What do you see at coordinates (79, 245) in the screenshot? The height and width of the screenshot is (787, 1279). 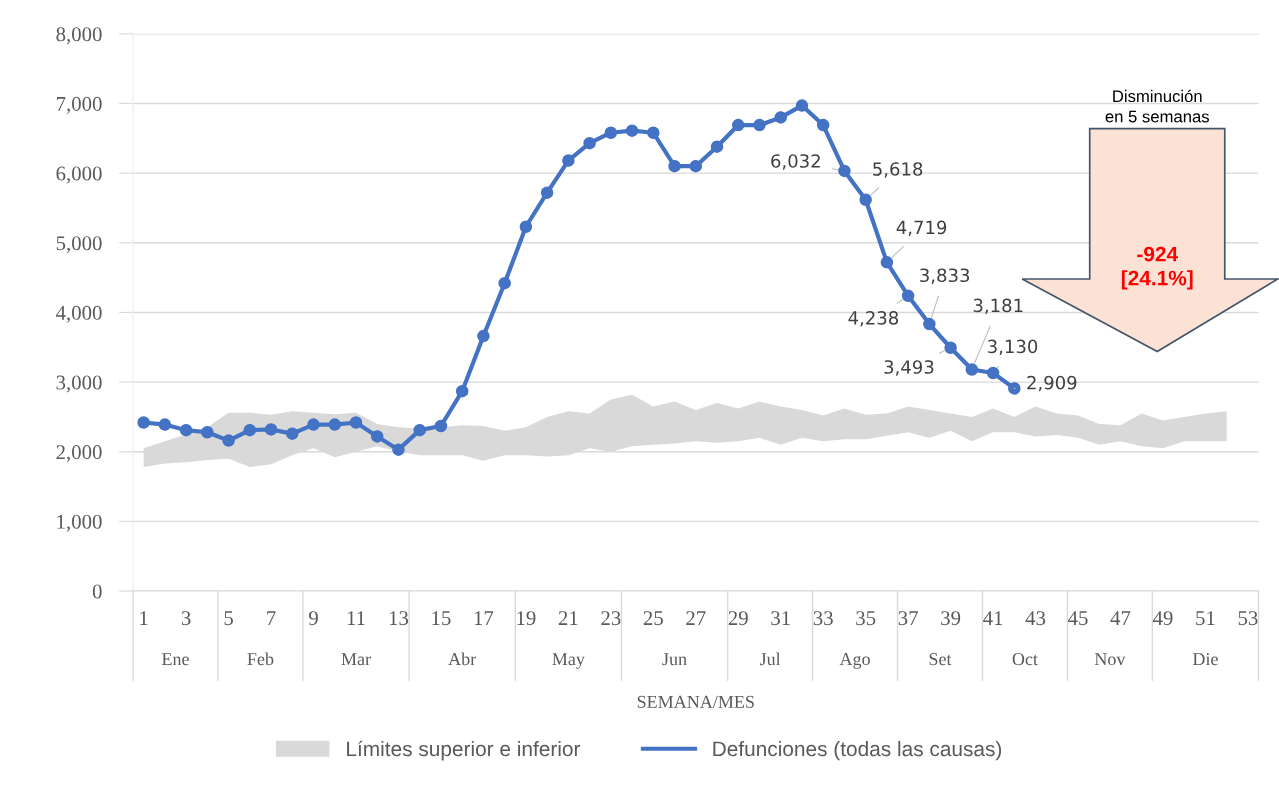 I see `y-tick-label: 5,000` at bounding box center [79, 245].